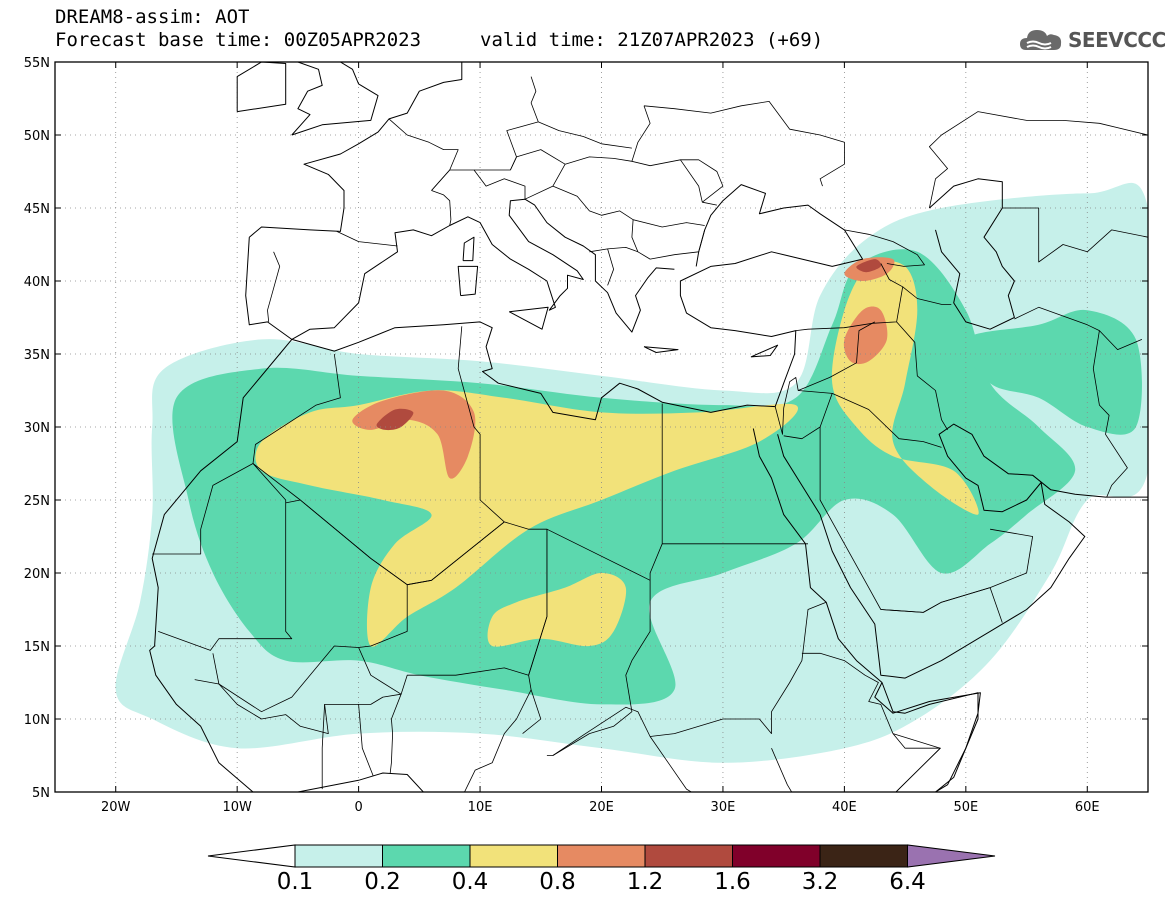  I want to click on x-tick-label: 10W, so click(237, 807).